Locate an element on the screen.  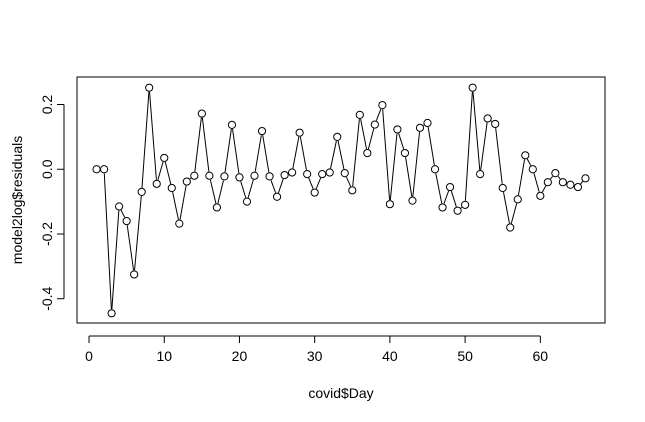
x-tick-label: 10 is located at coordinates (164, 356).